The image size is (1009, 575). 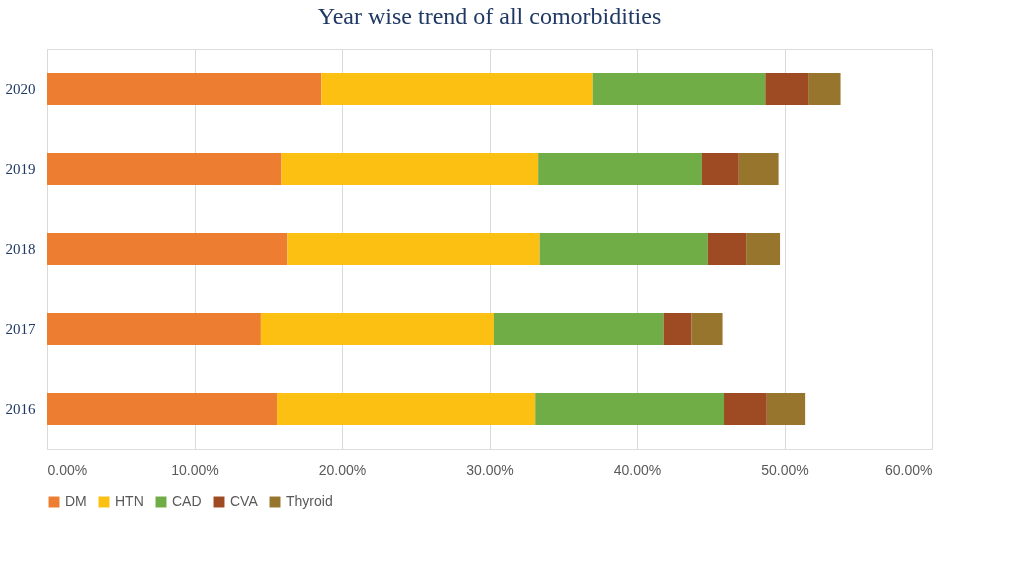 I want to click on legend-label: HTN, so click(x=129, y=501).